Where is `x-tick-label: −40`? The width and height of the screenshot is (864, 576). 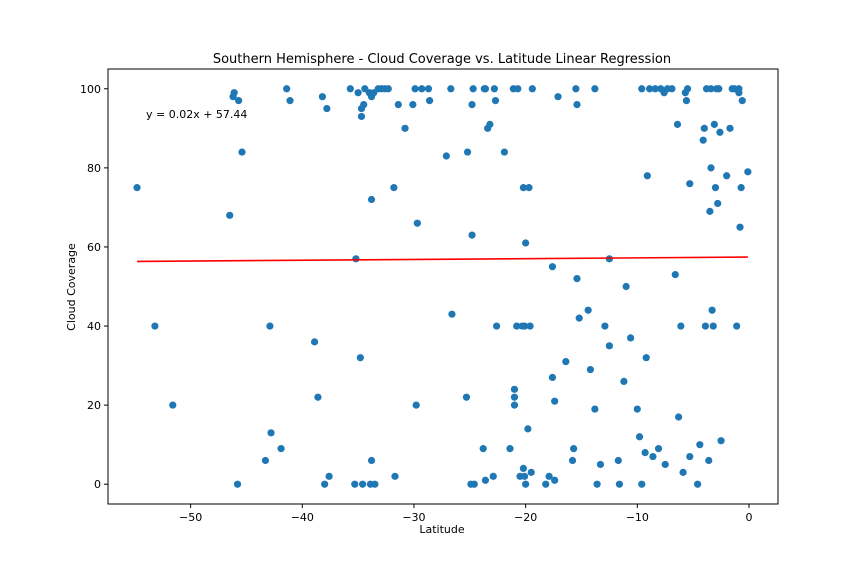
x-tick-label: −40 is located at coordinates (302, 517).